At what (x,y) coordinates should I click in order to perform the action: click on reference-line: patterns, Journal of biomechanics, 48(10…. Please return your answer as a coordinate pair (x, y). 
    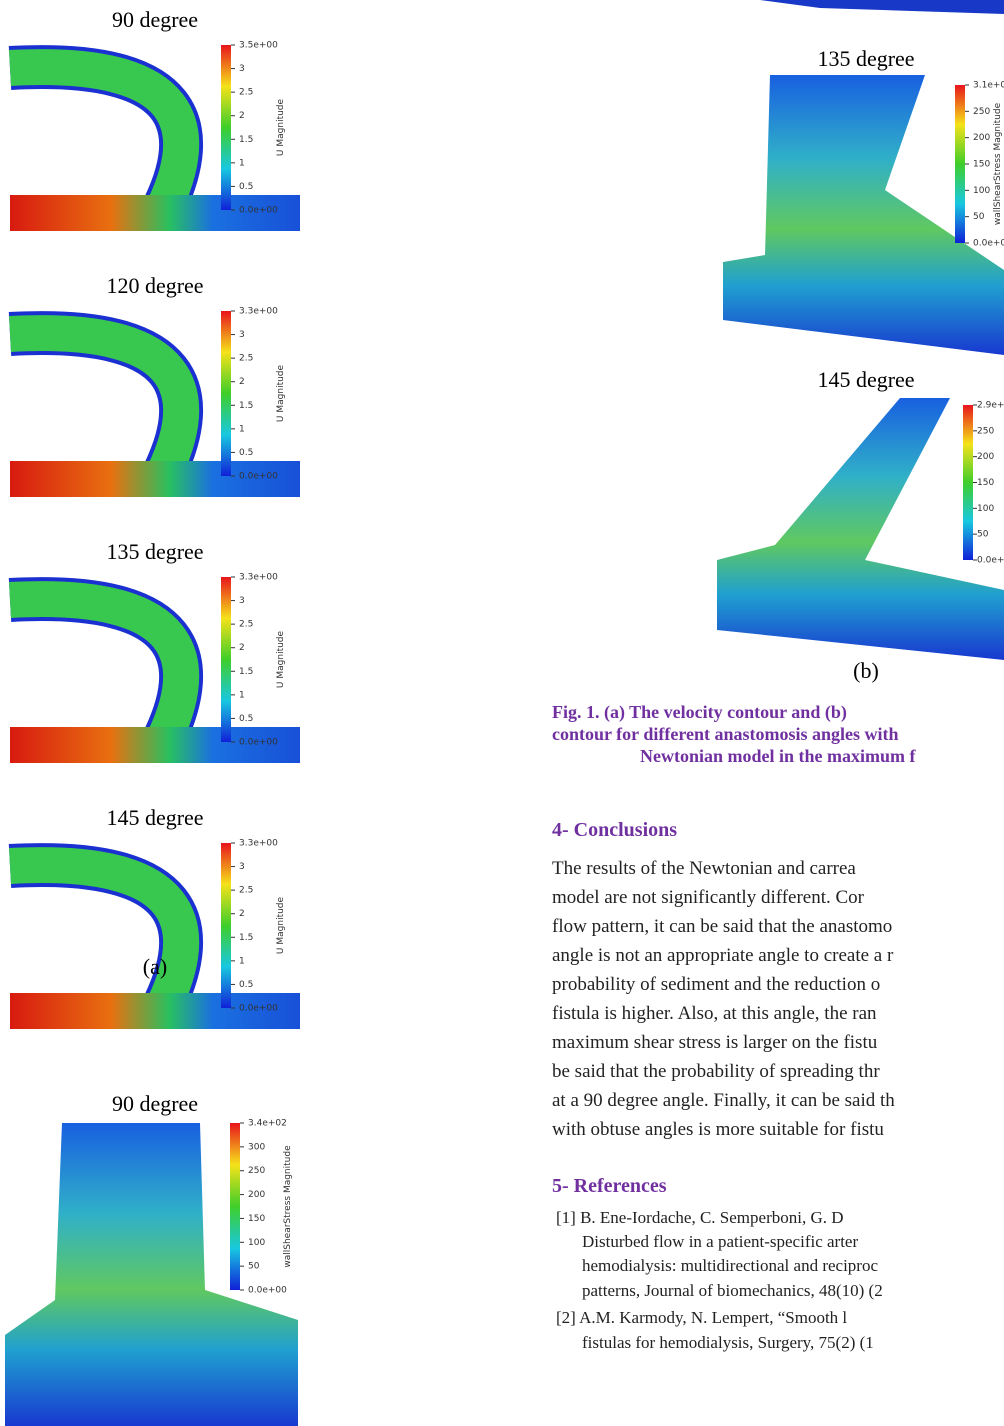
    Looking at the image, I should click on (732, 1290).